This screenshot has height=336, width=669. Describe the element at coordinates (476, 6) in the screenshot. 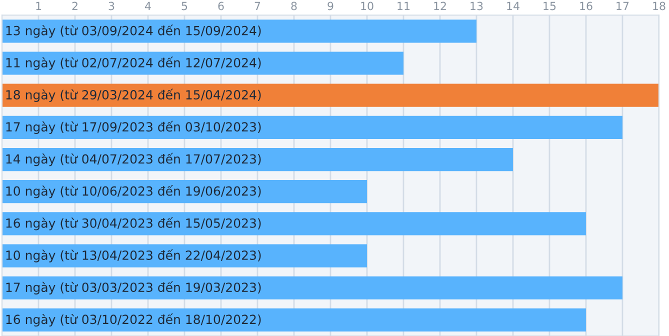

I see `x-tick-label: 13` at that location.